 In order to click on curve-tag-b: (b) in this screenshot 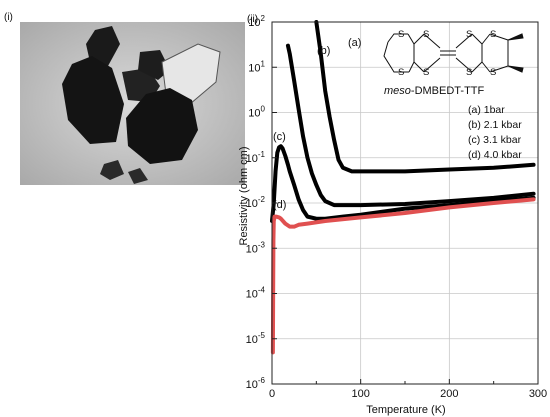, I will do `click(323, 51)`.